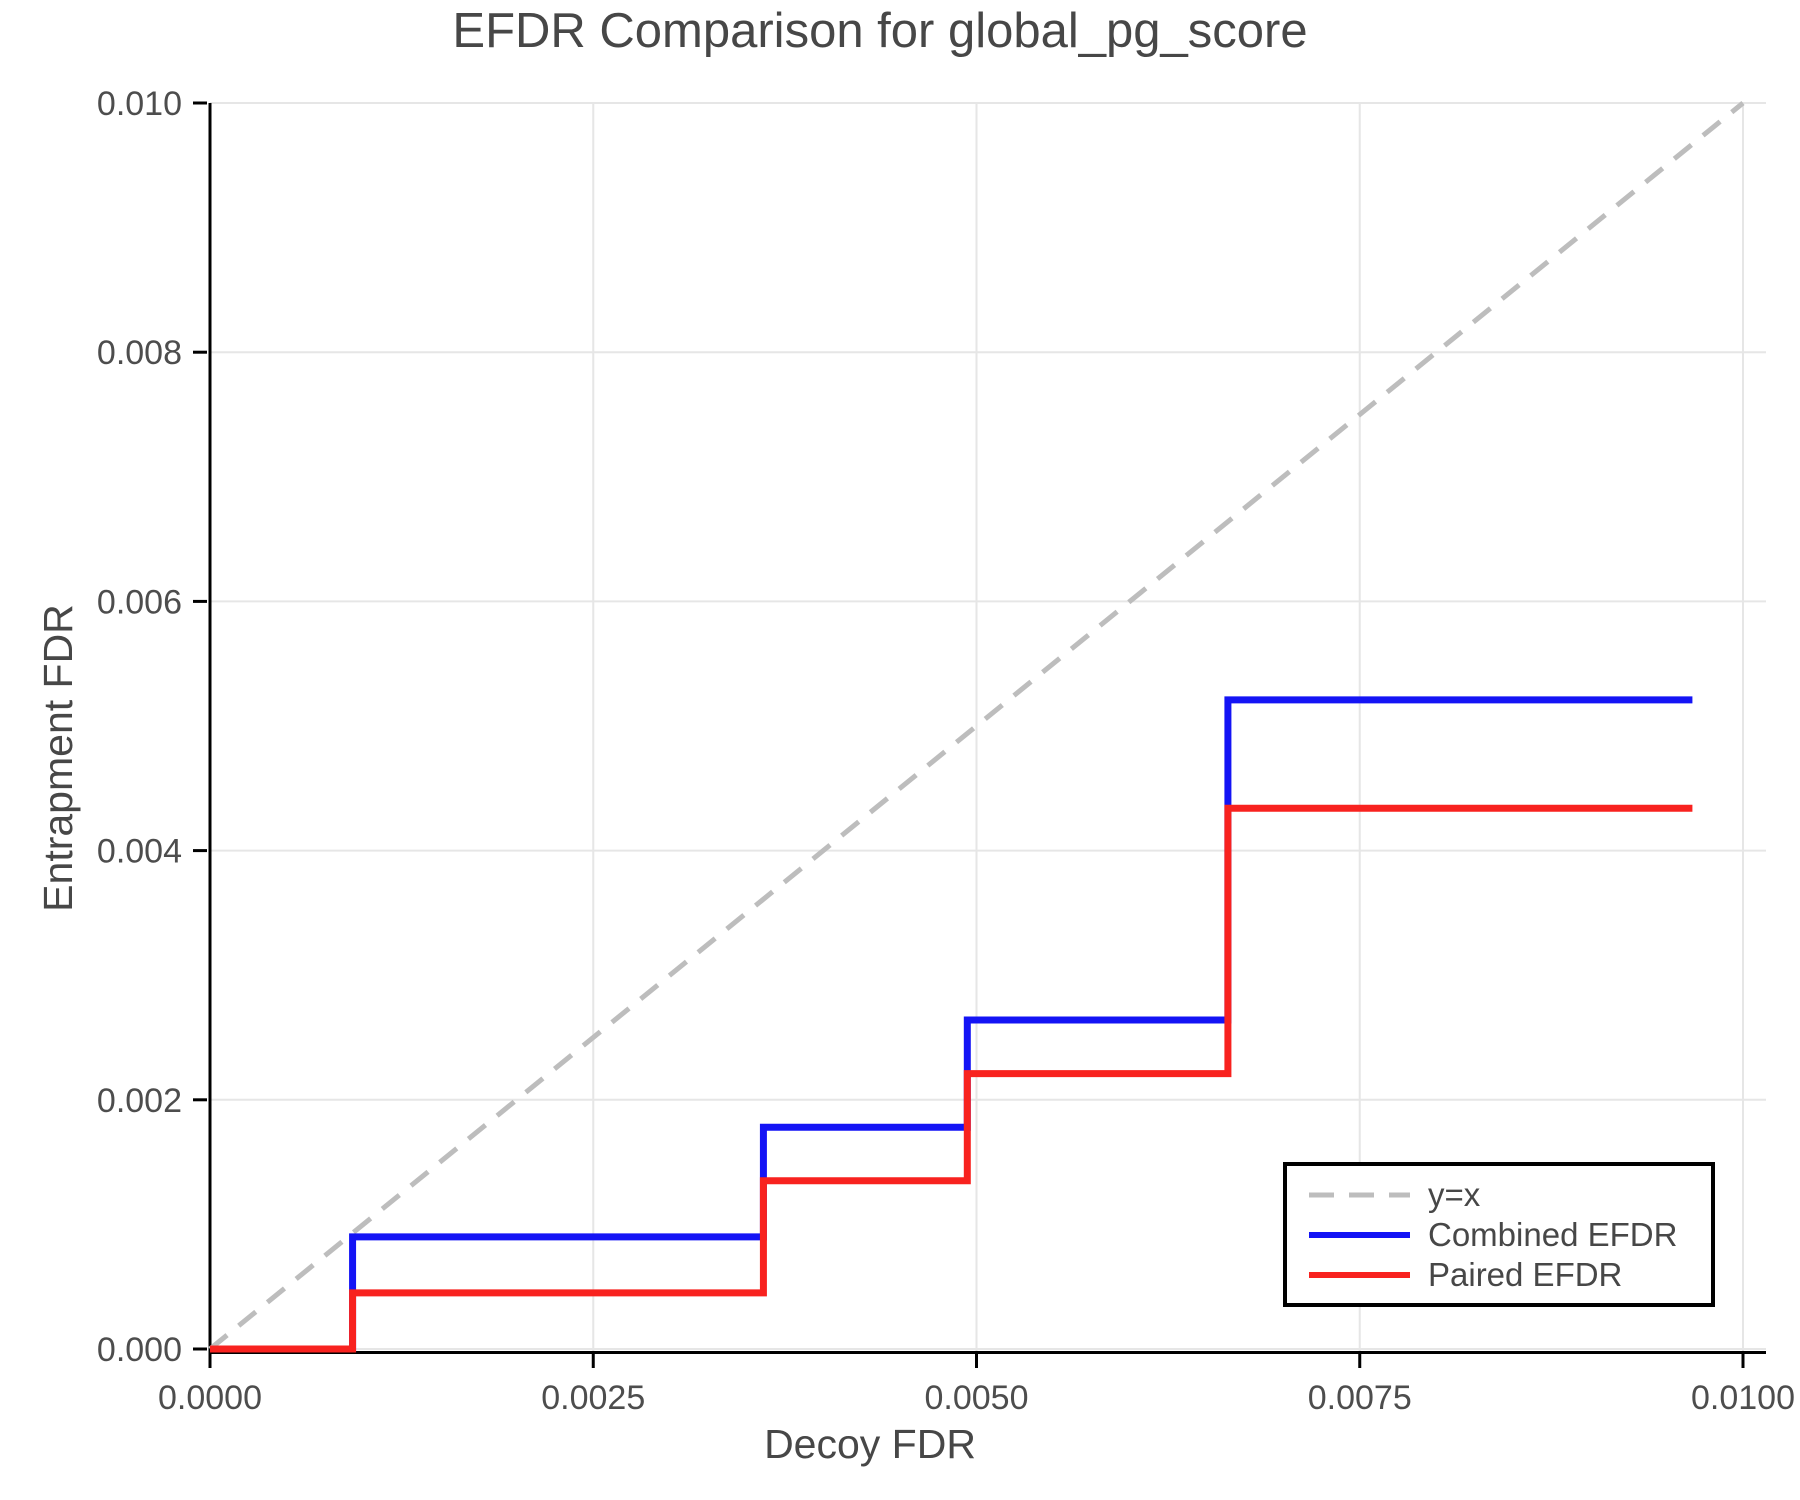  Describe the element at coordinates (1359, 1274) in the screenshot. I see `legend-red-line-icon` at that location.